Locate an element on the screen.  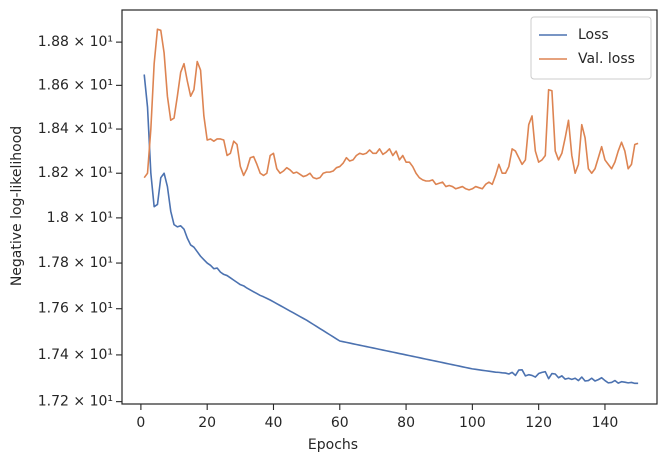
y-tick-label: 1.82 × 10¹ is located at coordinates (75, 173).